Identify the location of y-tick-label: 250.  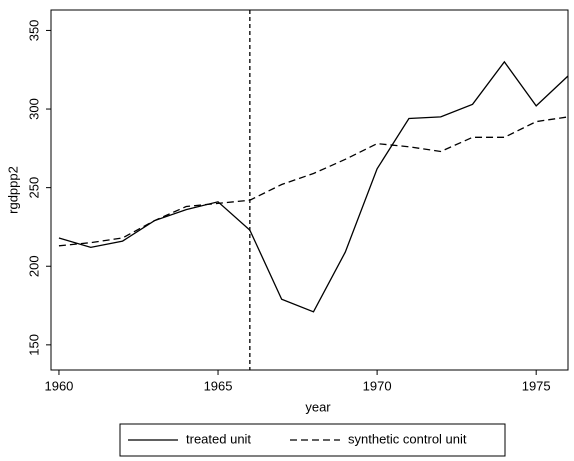
(33, 188).